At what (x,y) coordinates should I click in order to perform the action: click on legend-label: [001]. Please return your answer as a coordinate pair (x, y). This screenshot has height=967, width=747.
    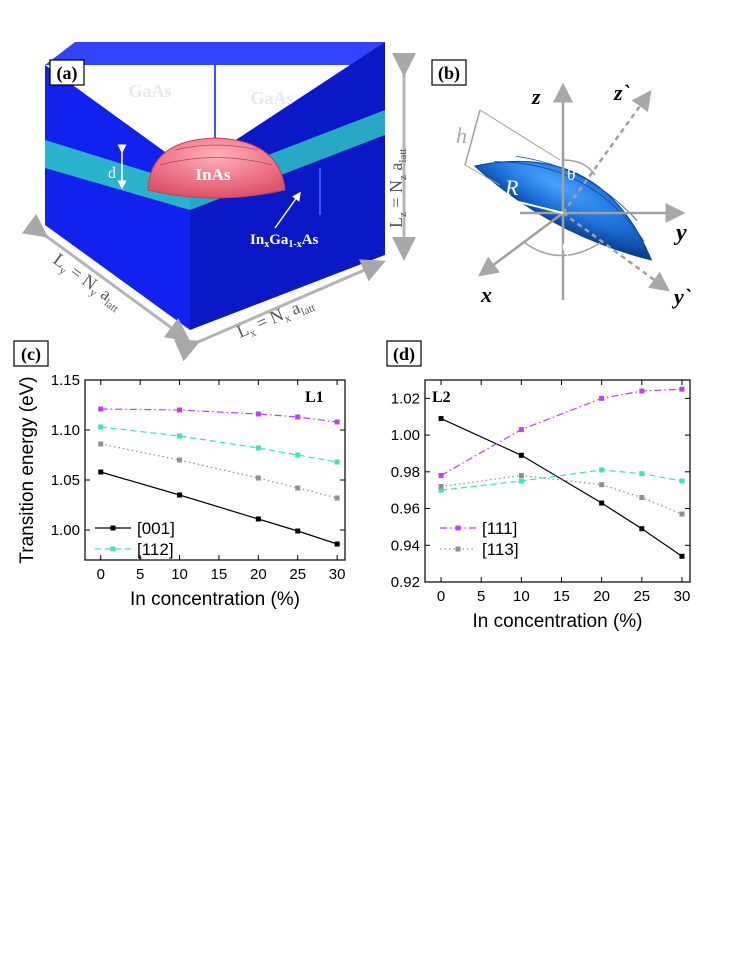
    Looking at the image, I should click on (156, 528).